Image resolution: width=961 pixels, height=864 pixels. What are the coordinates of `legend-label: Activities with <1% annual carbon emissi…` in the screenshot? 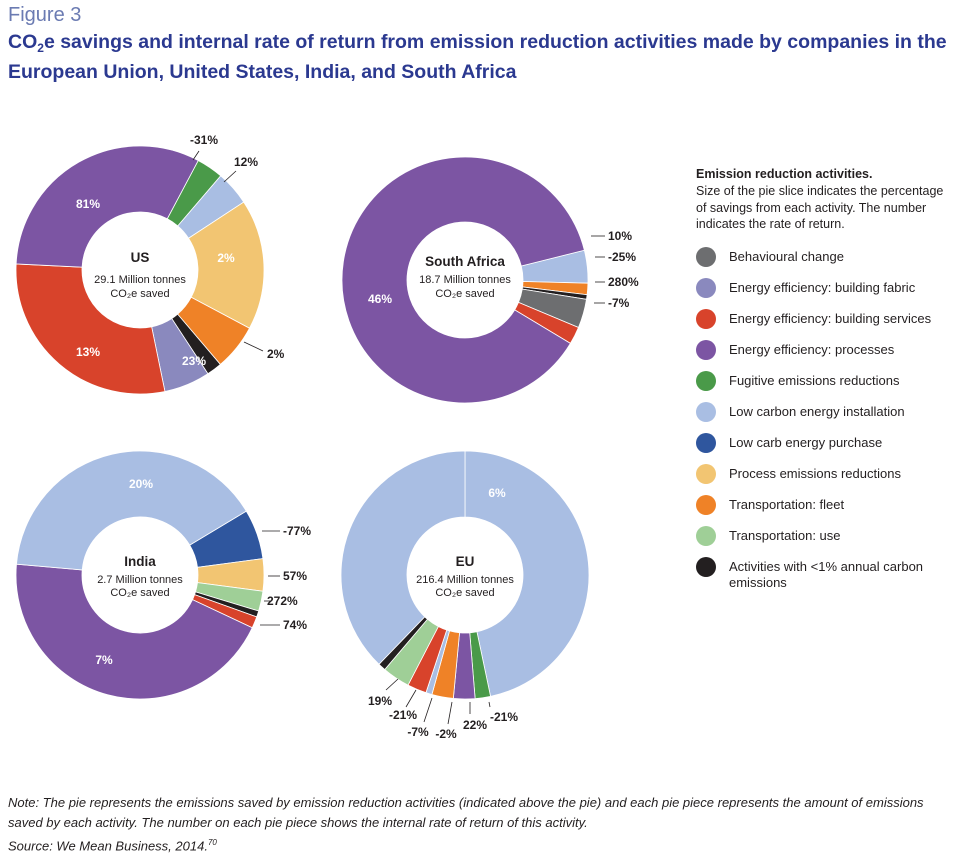 It's located at (826, 574).